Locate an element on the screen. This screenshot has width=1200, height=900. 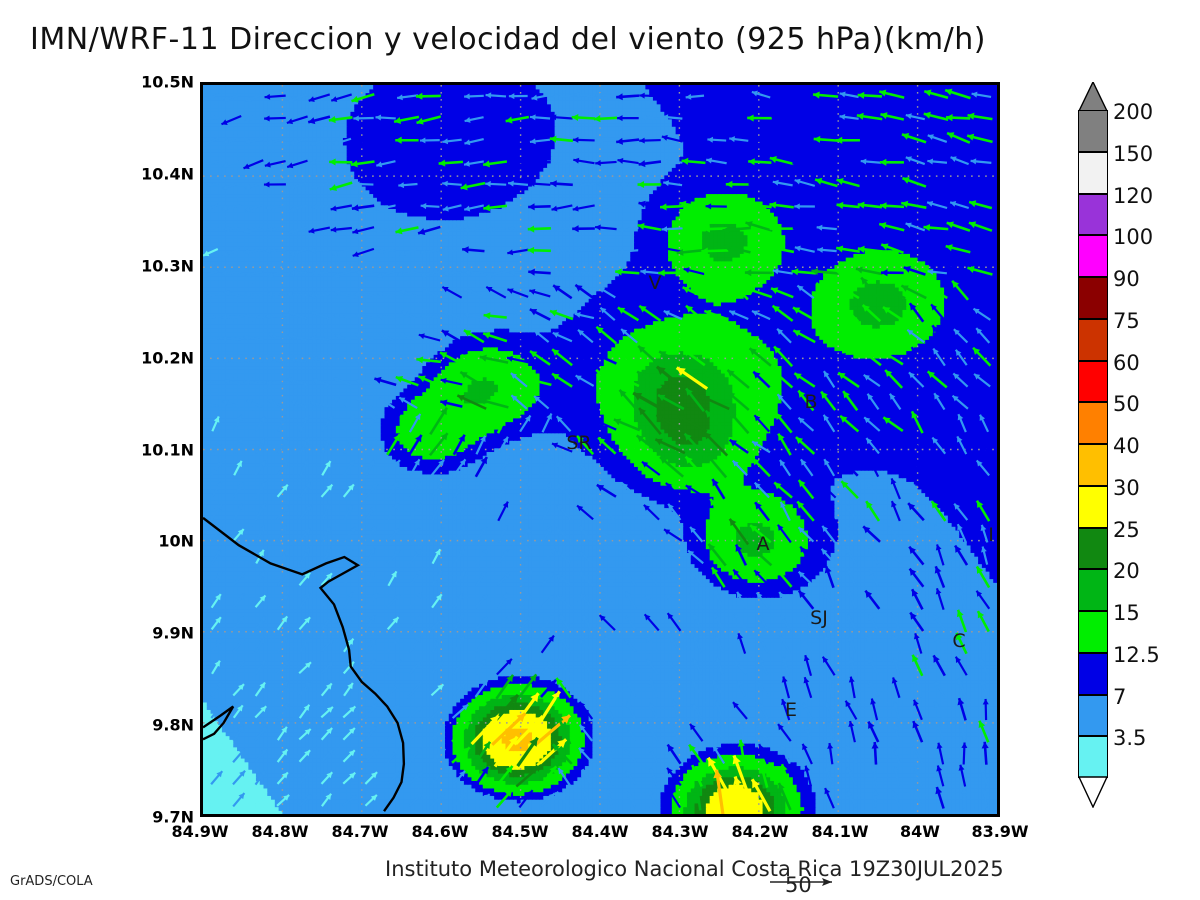
y-tick-label: 9.7N is located at coordinates (173, 817).